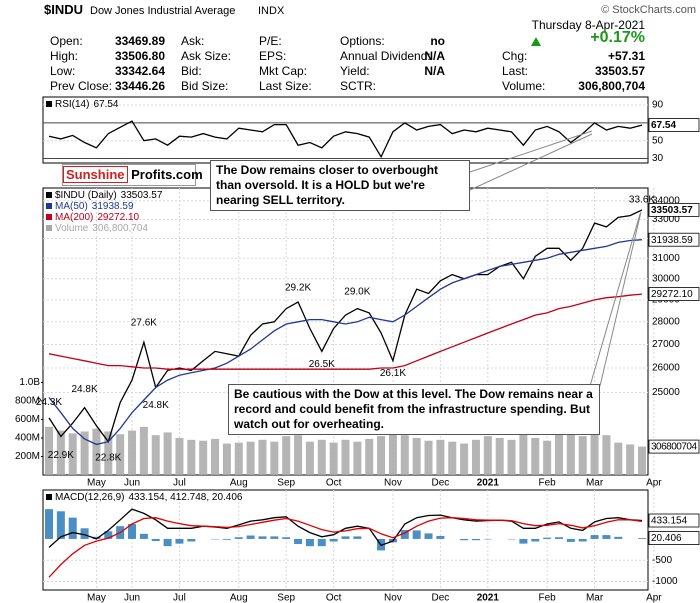  Describe the element at coordinates (658, 105) in the screenshot. I see `y-tick-label: 90` at that location.